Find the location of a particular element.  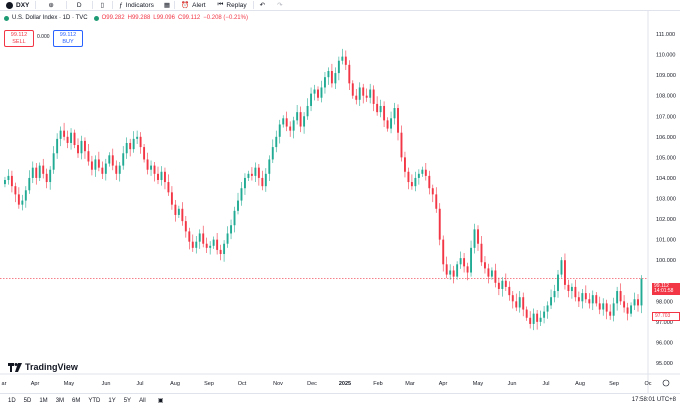

bottom-toolbar: 1D 5D 1M 3M 6M YTD 1Y 5Y All ▣ is located at coordinates (340, 400).